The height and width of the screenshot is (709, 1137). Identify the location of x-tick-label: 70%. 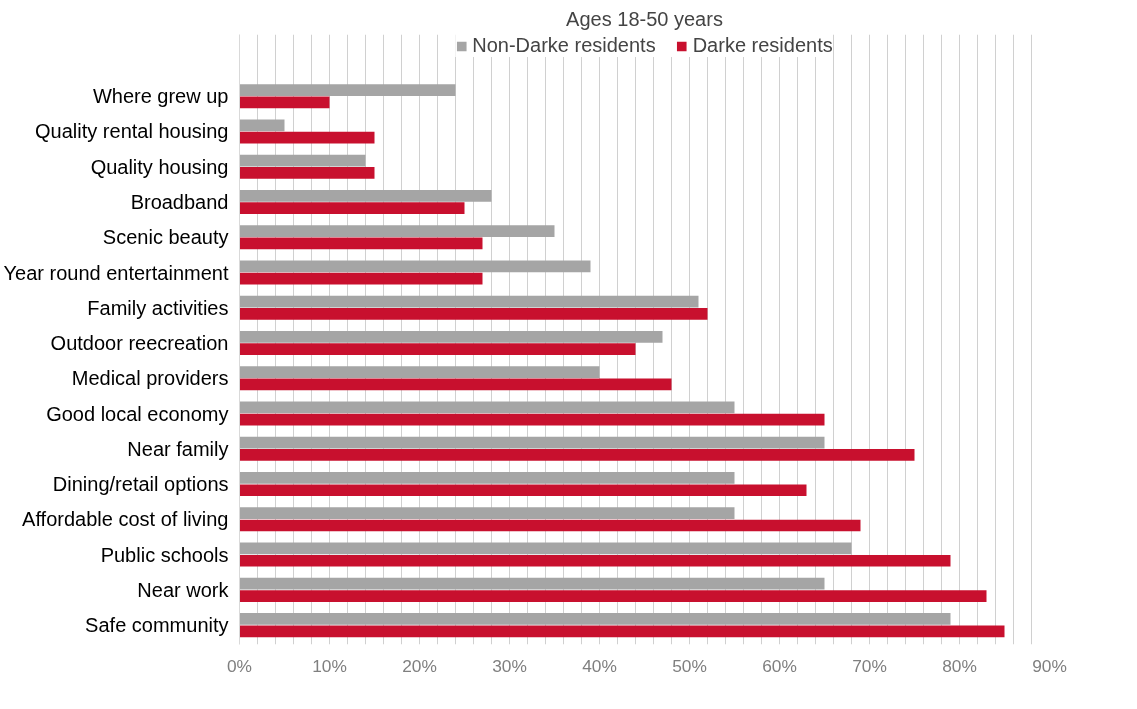
(869, 665).